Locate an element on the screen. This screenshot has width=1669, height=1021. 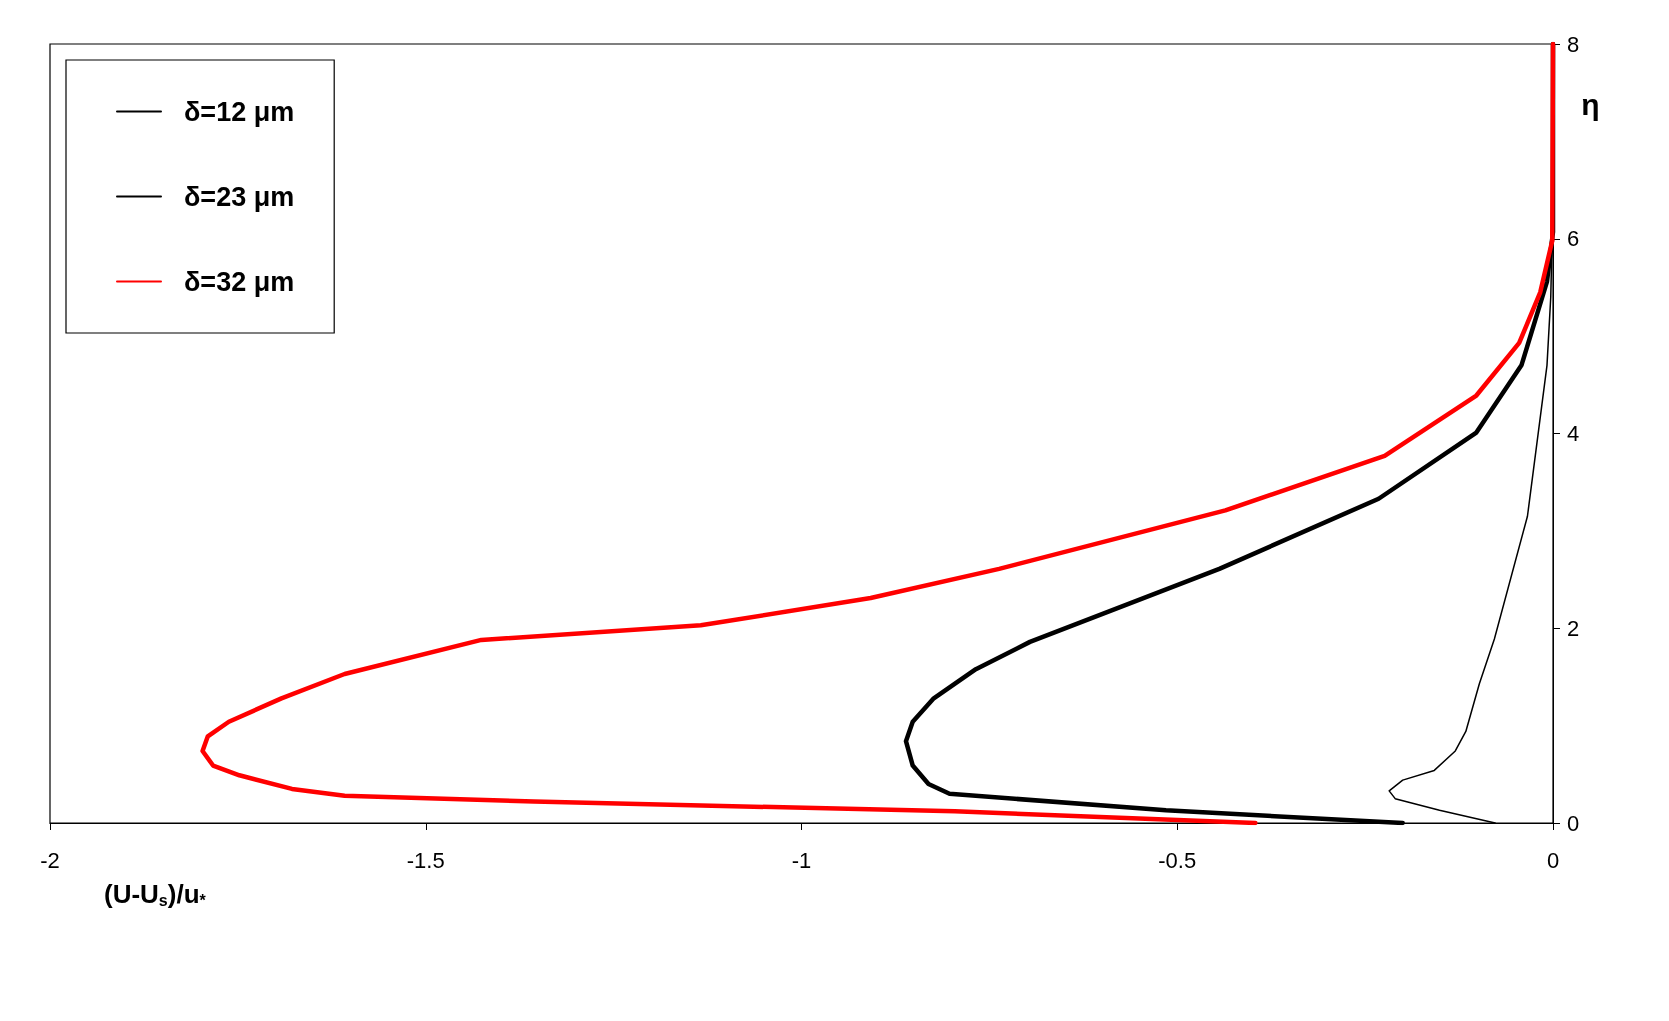
y-tick-label: 8 is located at coordinates (1573, 44).